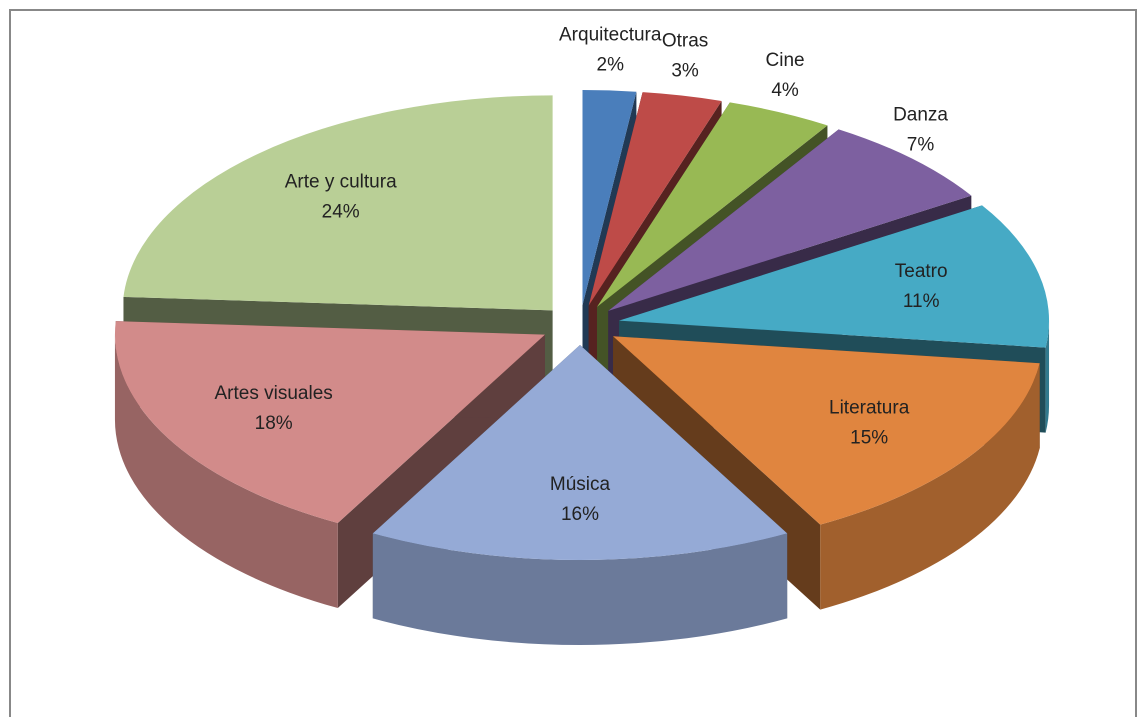 The width and height of the screenshot is (1148, 717). I want to click on slice-value-label: 7%, so click(921, 144).